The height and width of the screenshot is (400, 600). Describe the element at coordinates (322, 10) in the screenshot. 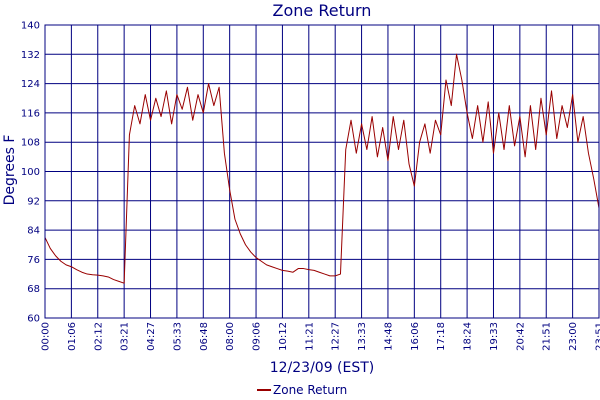

I see `chart-title: Zone Return` at that location.